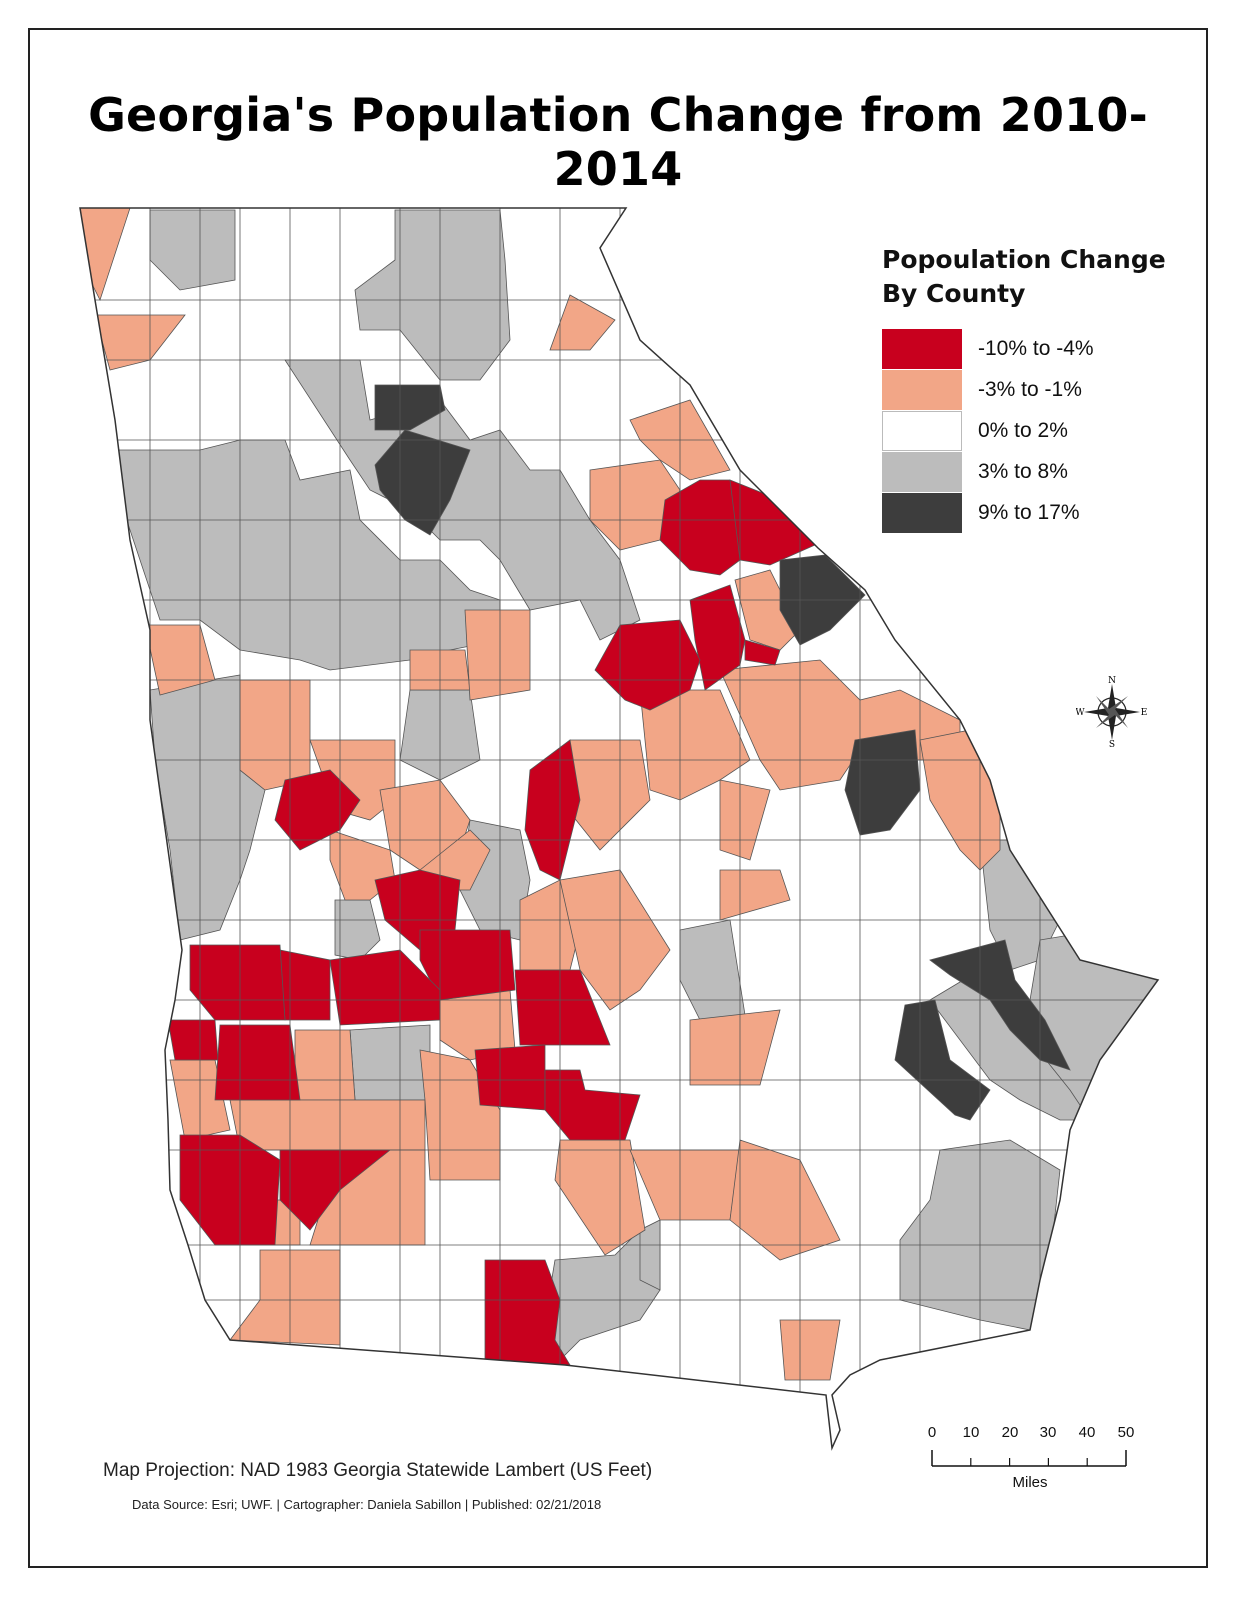 The width and height of the screenshot is (1237, 1600). Describe the element at coordinates (1112, 681) in the screenshot. I see `compass-n-label: N` at that location.